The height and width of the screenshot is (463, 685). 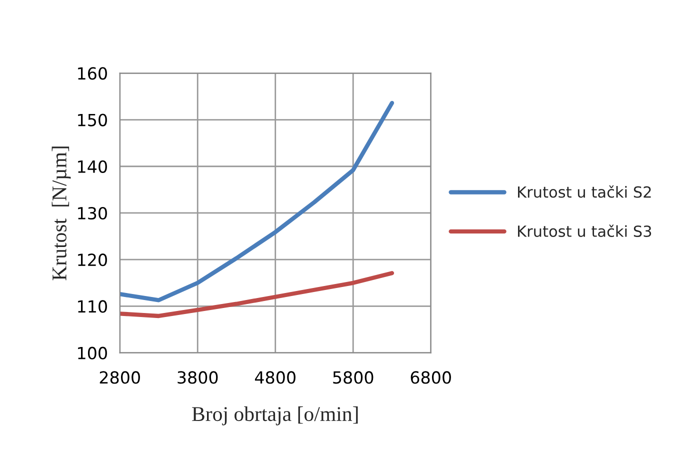 What do you see at coordinates (120, 377) in the screenshot?
I see `x-tick-label: 2800` at bounding box center [120, 377].